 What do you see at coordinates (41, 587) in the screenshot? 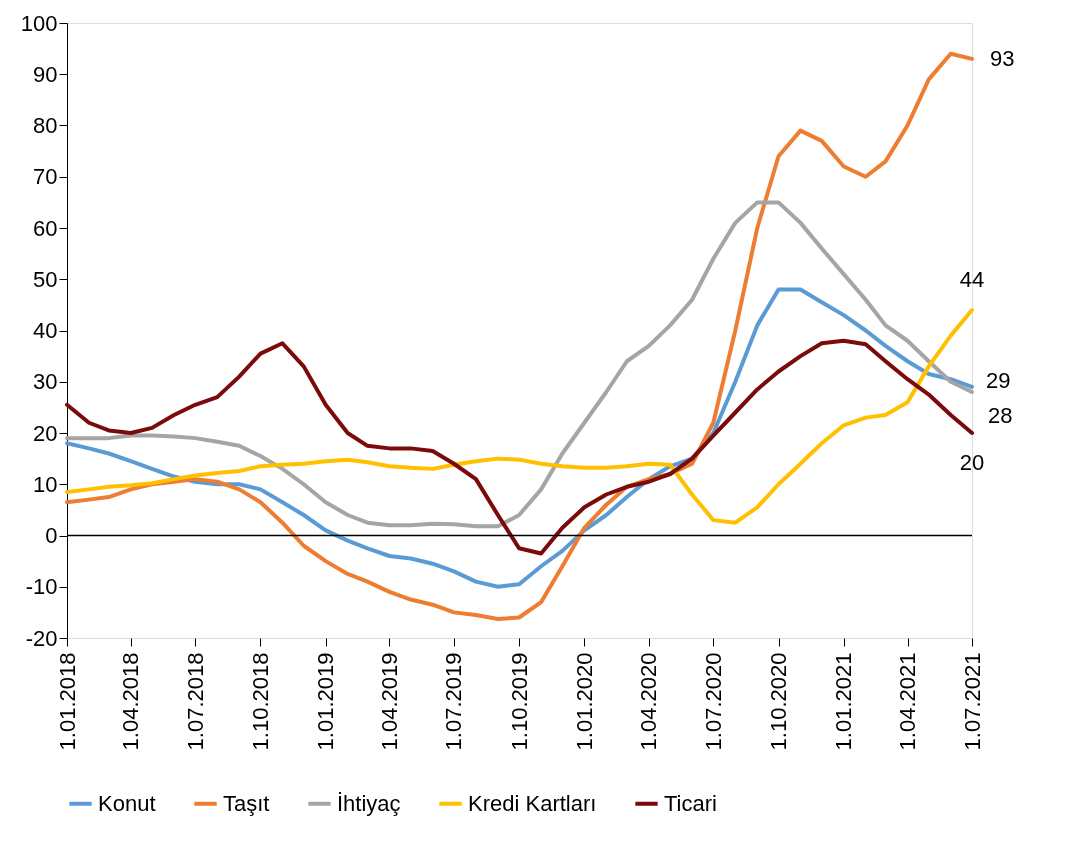
I see `y-tick-label: -10` at bounding box center [41, 587].